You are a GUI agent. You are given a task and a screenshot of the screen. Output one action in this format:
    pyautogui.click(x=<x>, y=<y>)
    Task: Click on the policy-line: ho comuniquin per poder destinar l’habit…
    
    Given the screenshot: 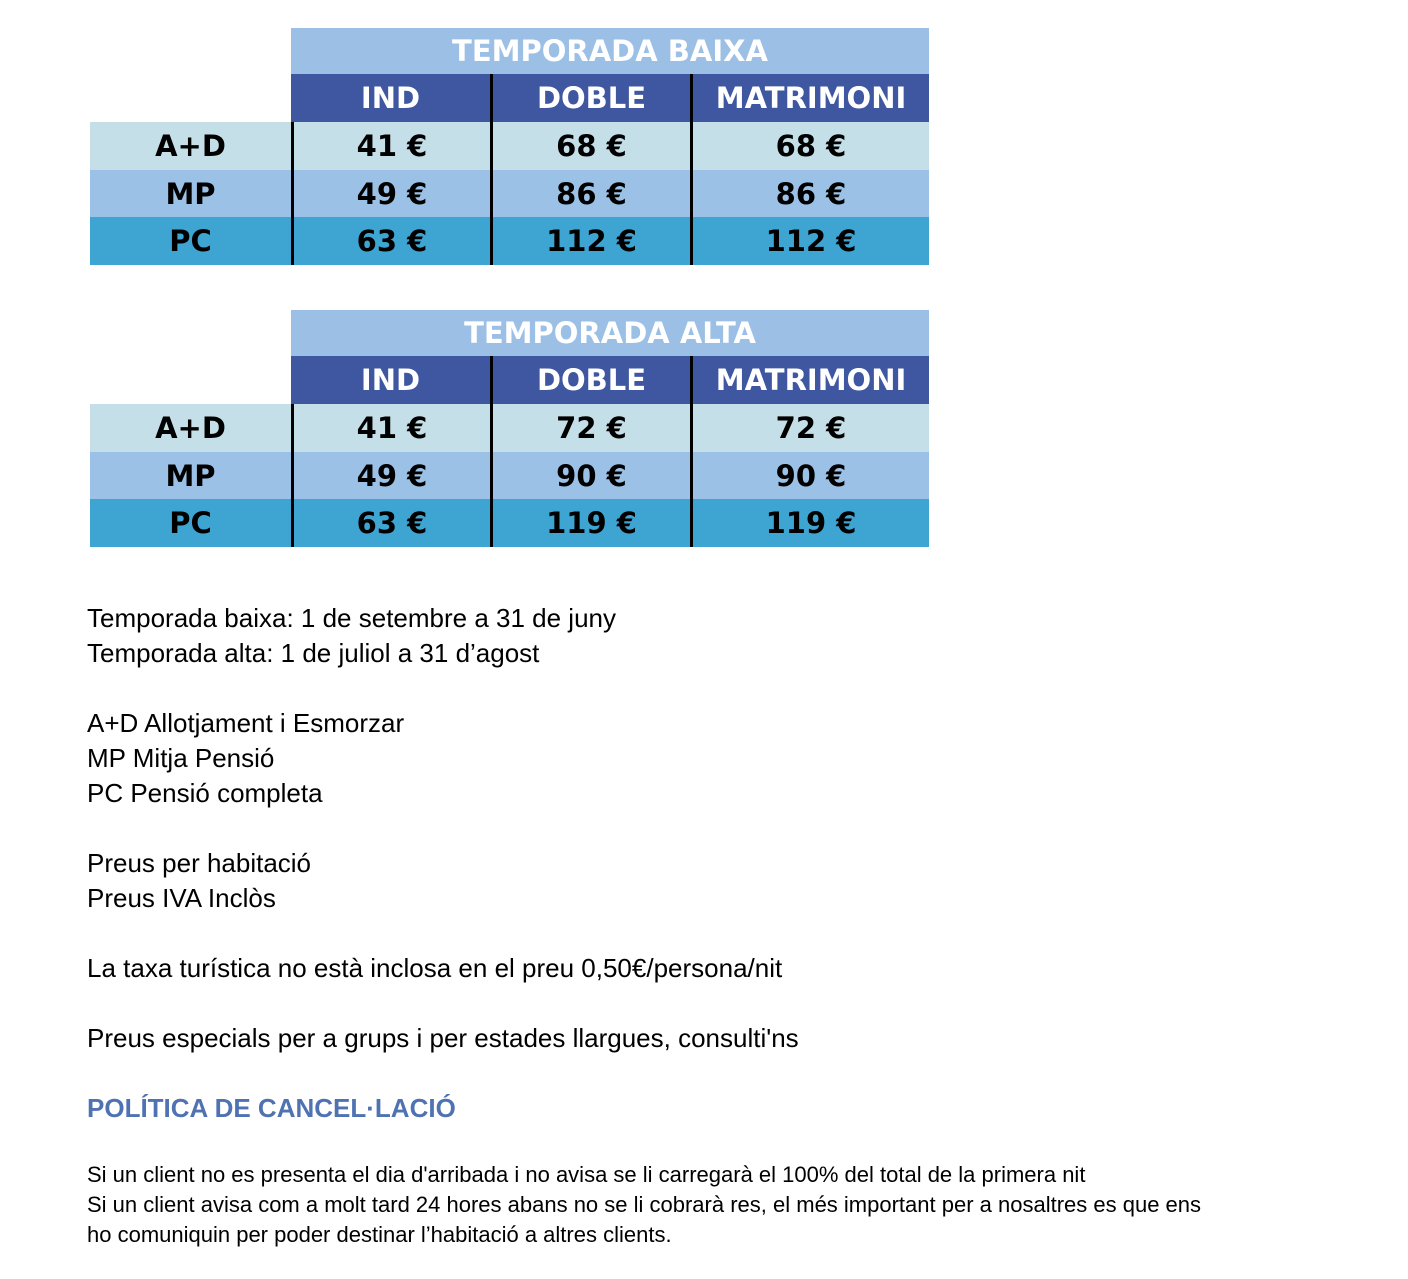 What is the action you would take?
    pyautogui.click(x=379, y=1234)
    